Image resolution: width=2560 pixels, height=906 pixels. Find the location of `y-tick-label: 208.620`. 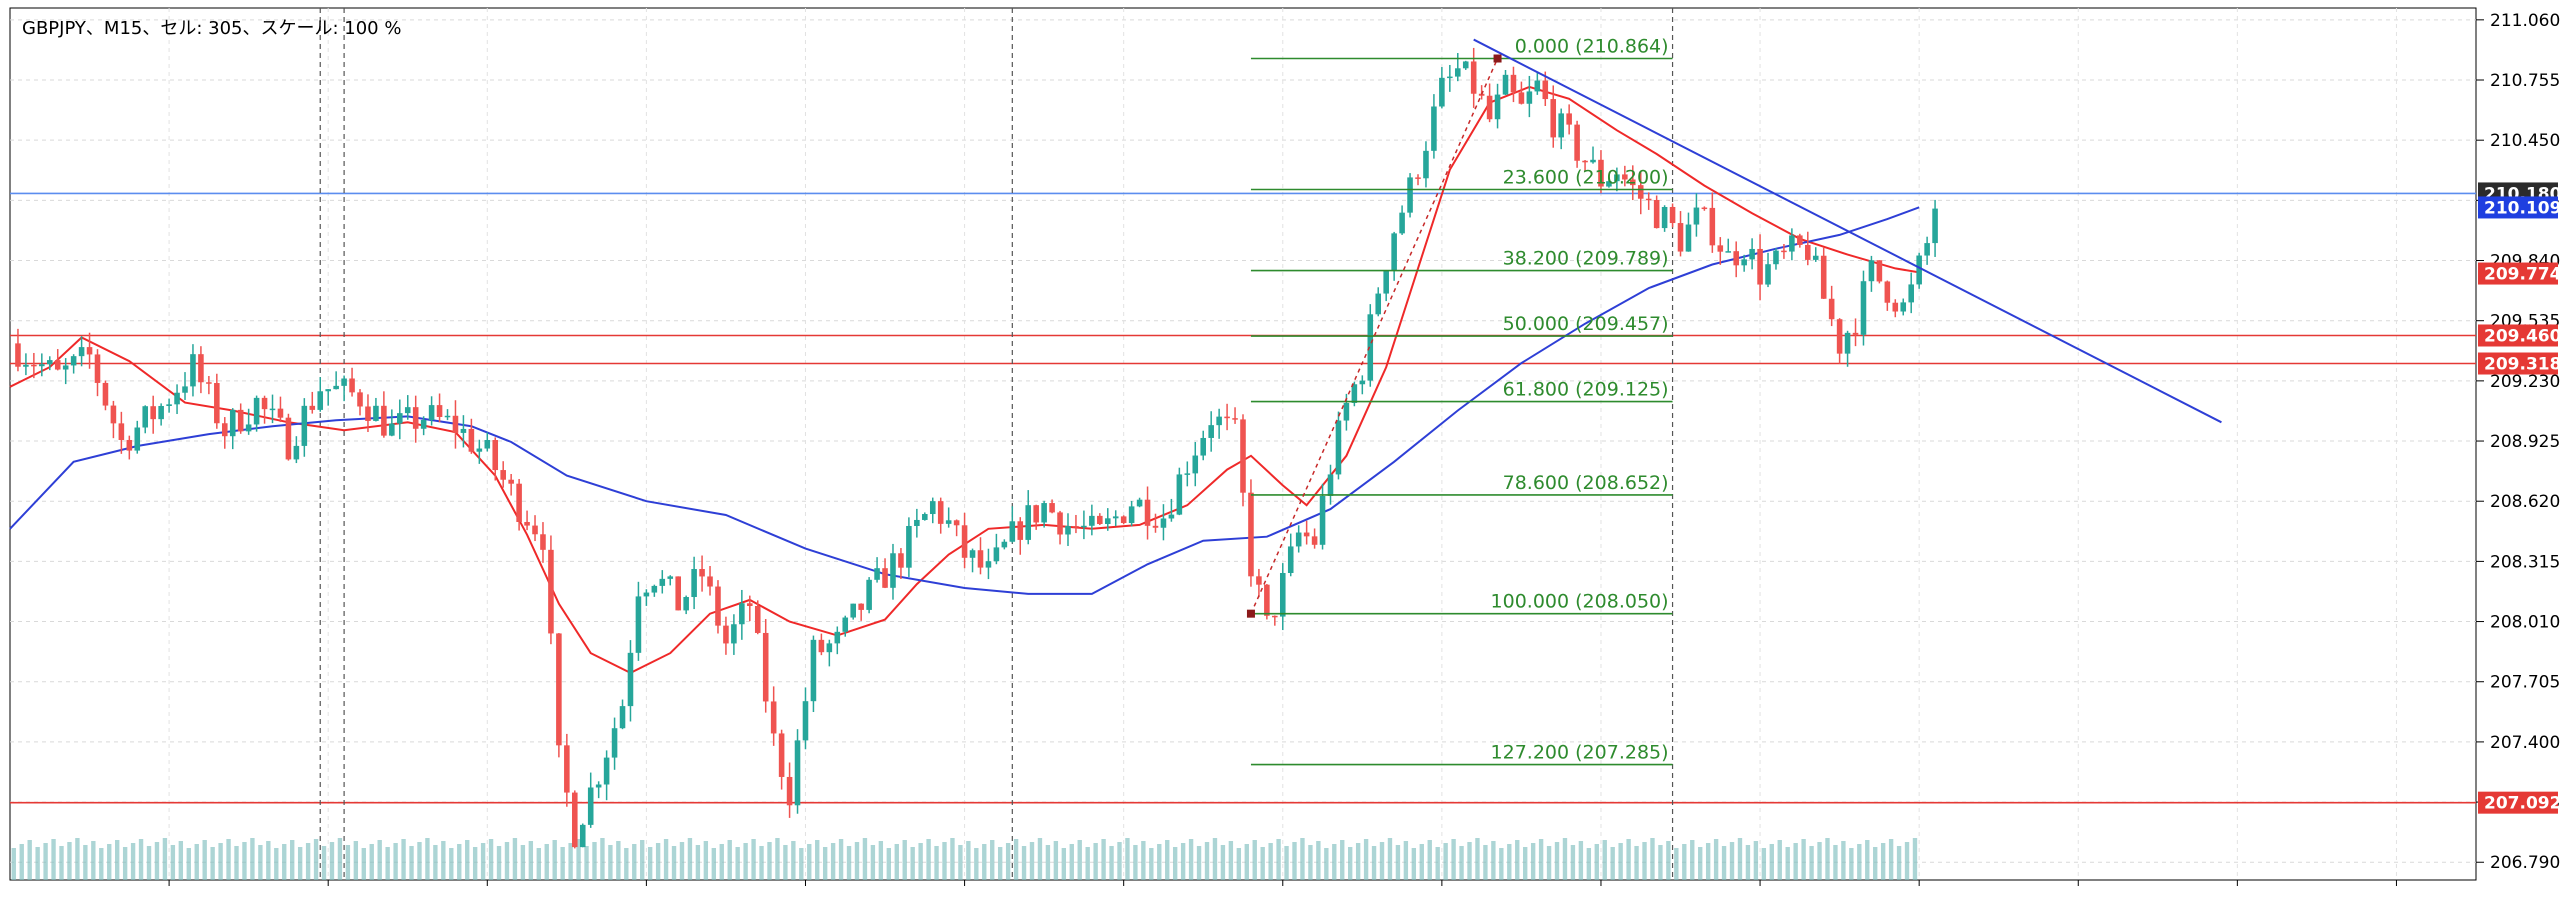

y-tick-label: 208.620 is located at coordinates (2525, 502).